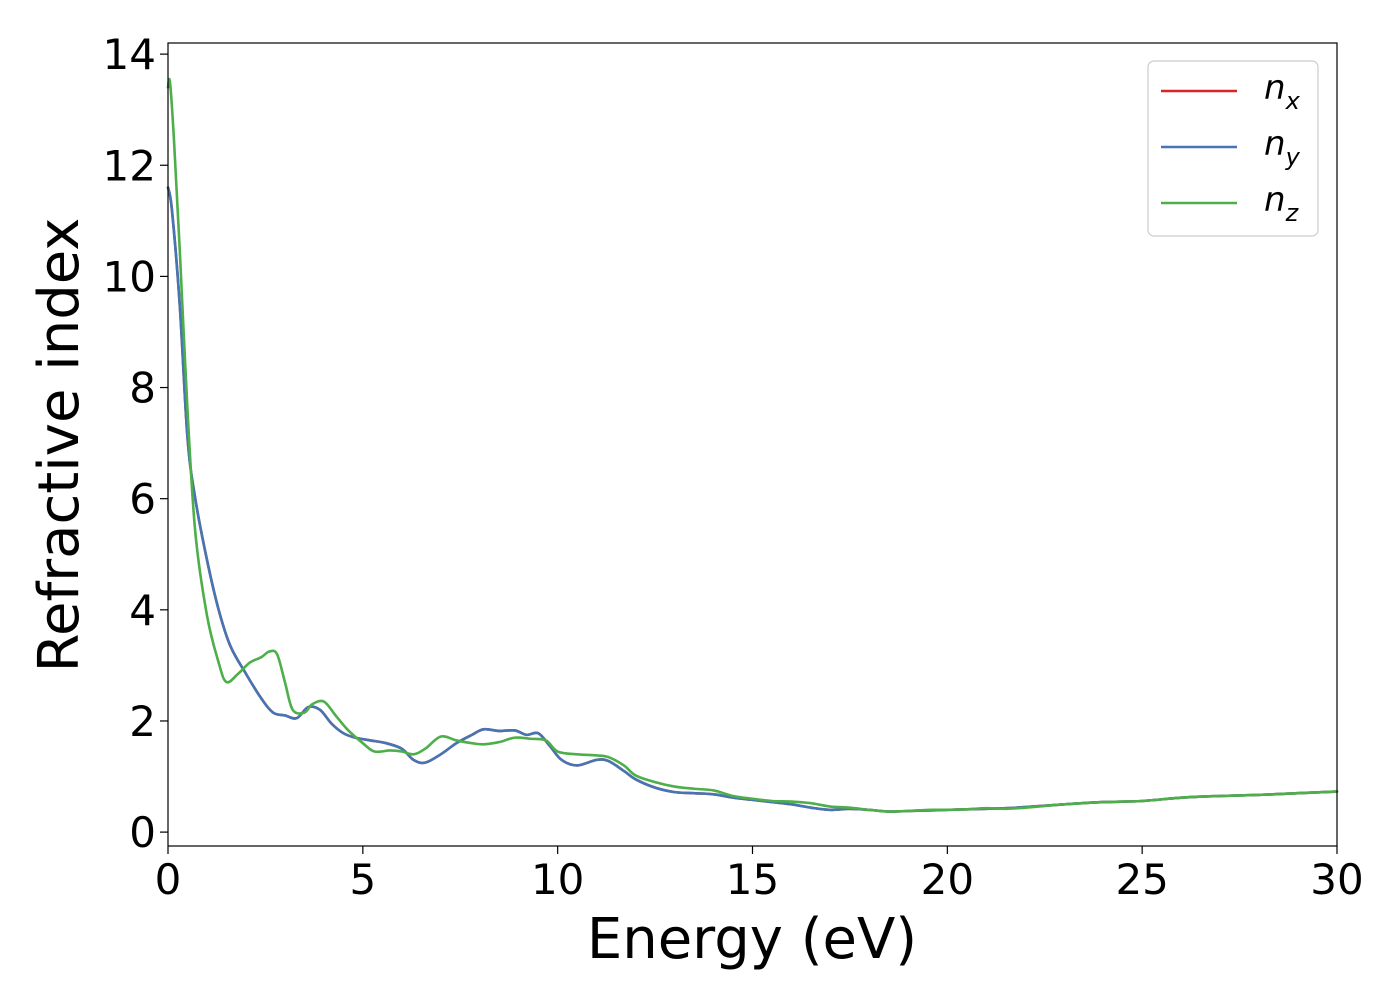 The image size is (1400, 1000). Describe the element at coordinates (1293, 157) in the screenshot. I see `legend-label-subscript: y` at that location.